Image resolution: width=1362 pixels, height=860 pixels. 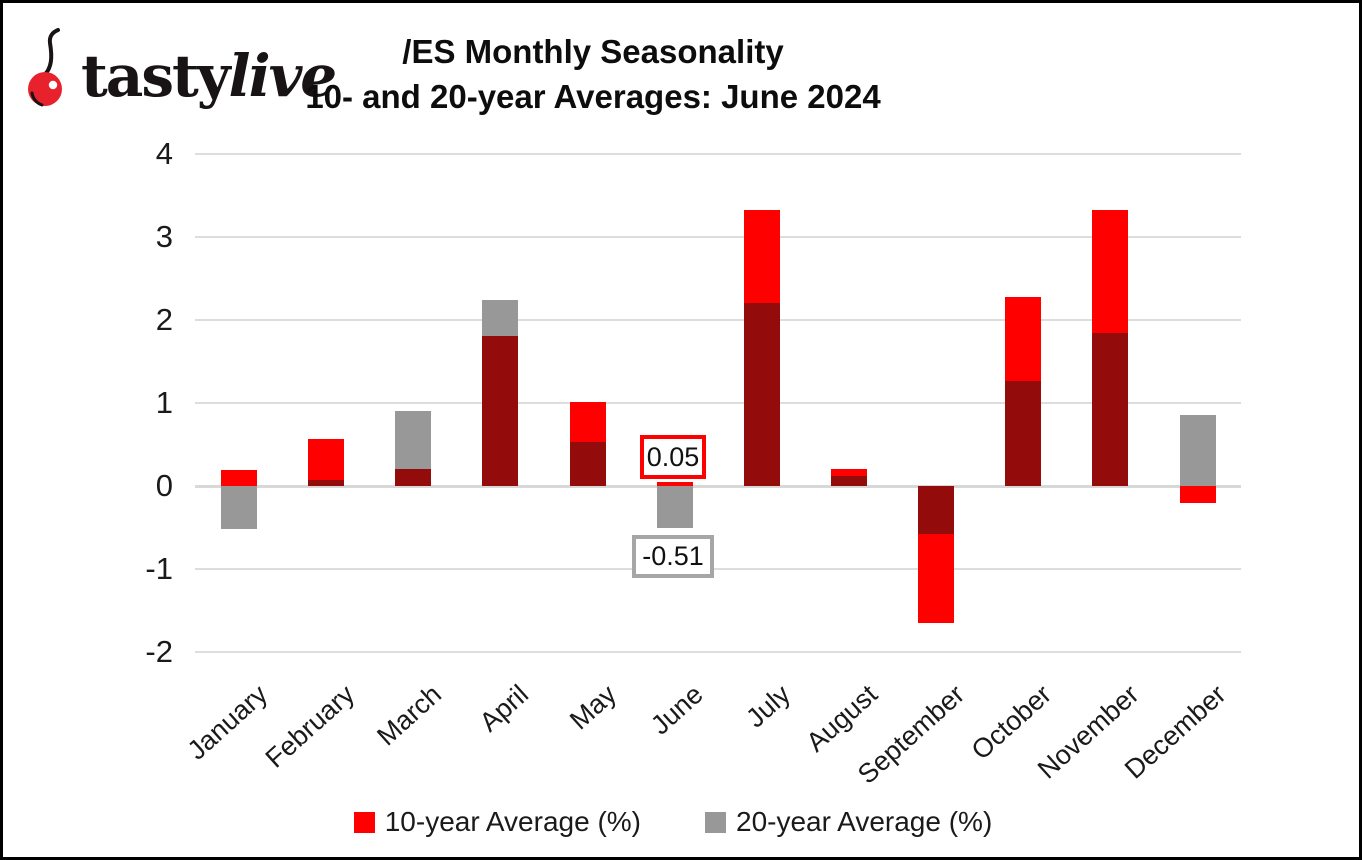 I want to click on bar-october-10yr, so click(x=1023, y=339).